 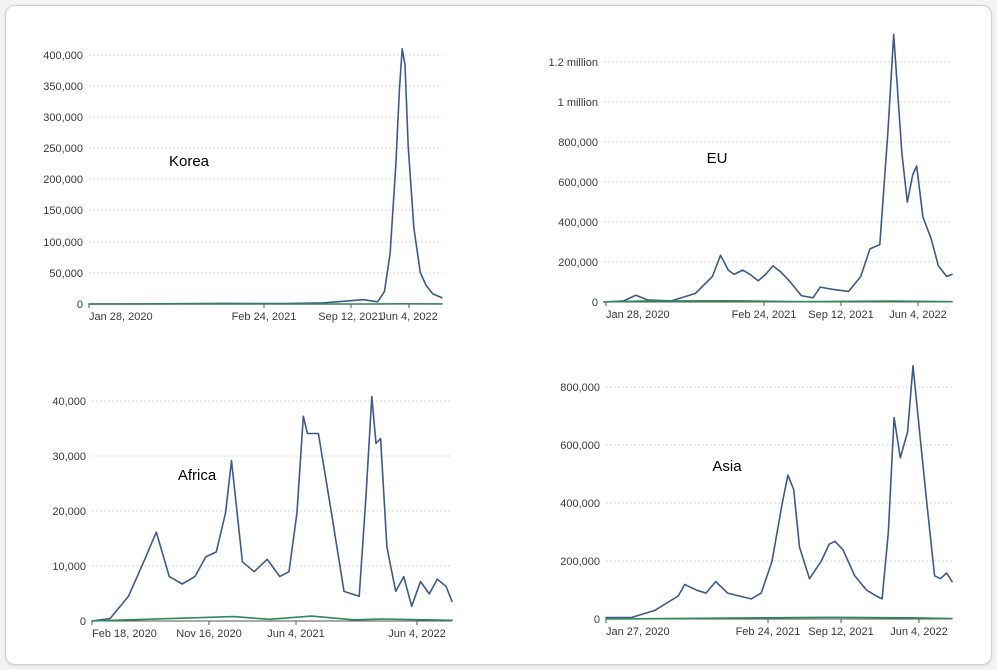 What do you see at coordinates (840, 632) in the screenshot?
I see `asia-x-tick-label: Sep 12, 2021` at bounding box center [840, 632].